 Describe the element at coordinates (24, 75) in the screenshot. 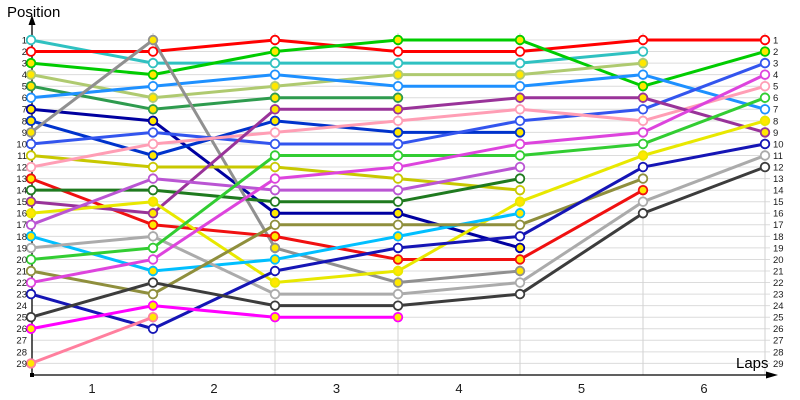

I see `left-position-label: 4` at that location.